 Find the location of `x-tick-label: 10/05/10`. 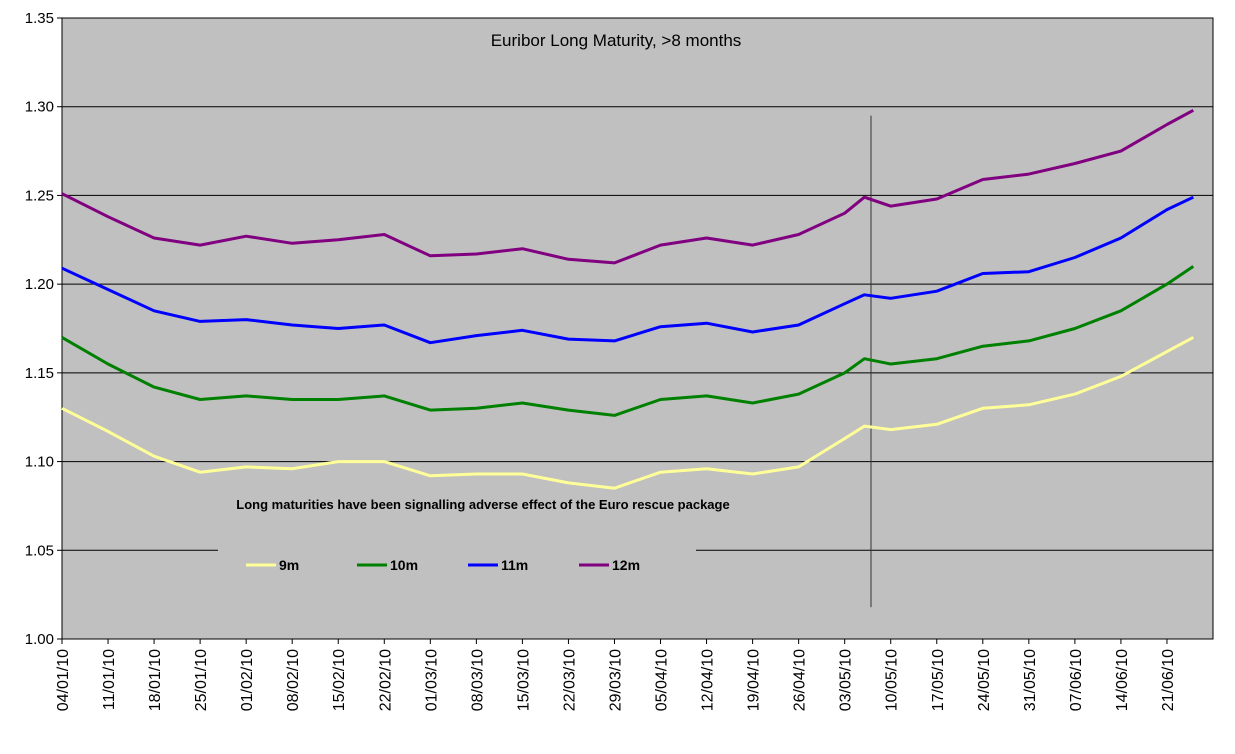

x-tick-label: 10/05/10 is located at coordinates (892, 680).